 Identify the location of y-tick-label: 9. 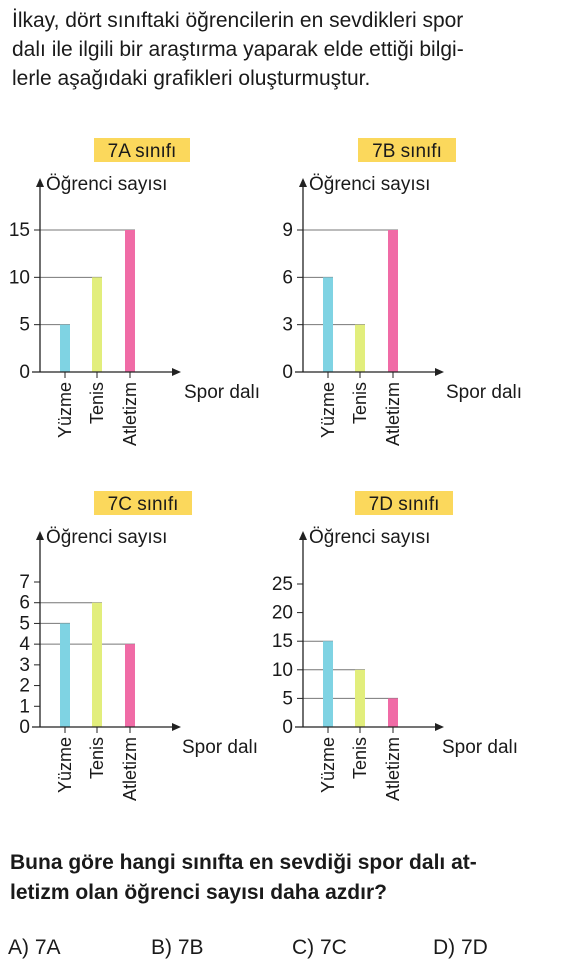
(287, 230).